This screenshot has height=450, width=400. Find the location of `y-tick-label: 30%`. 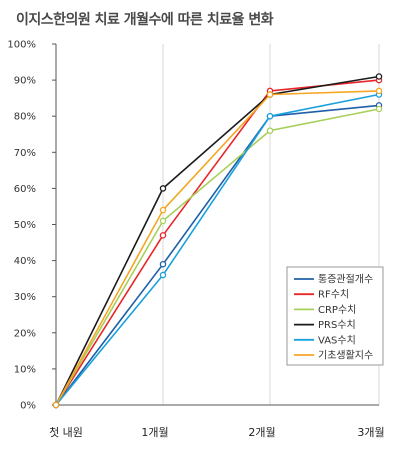

y-tick-label: 30% is located at coordinates (25, 297).